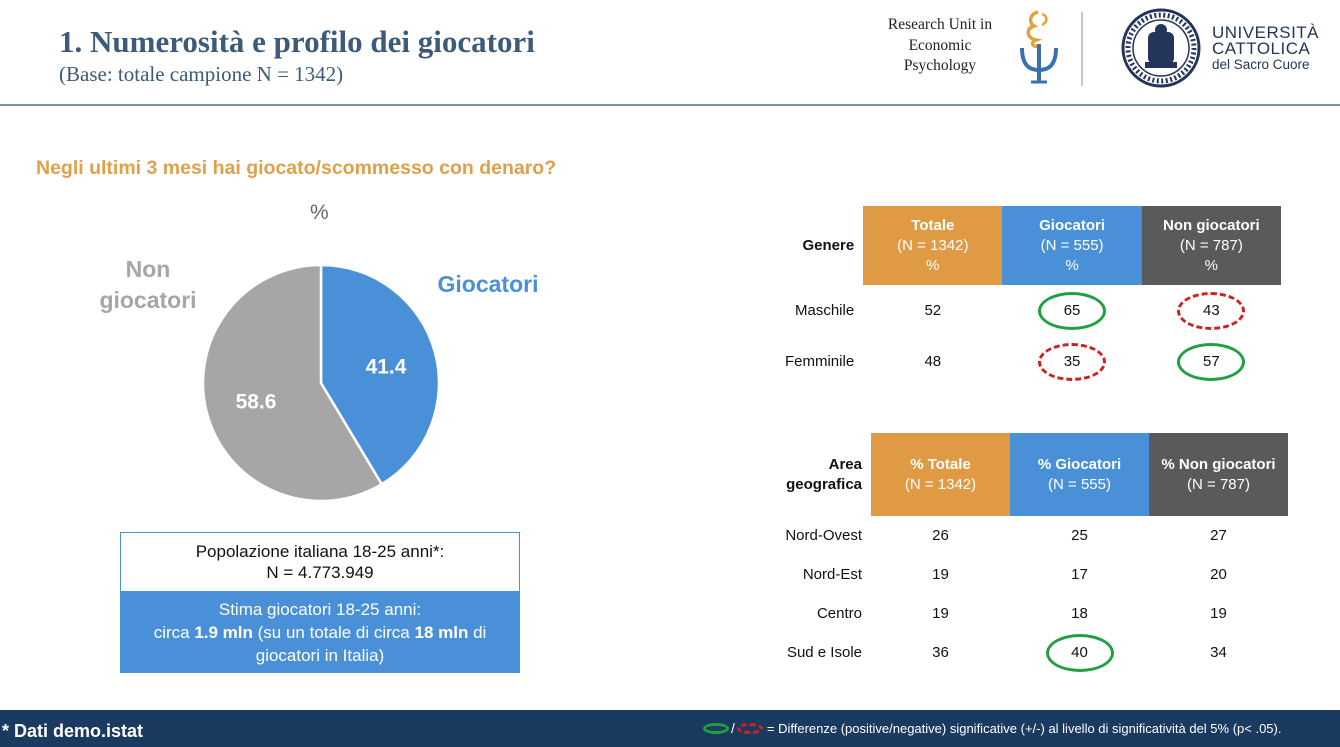  I want to click on table-cell: 34, so click(1218, 652).